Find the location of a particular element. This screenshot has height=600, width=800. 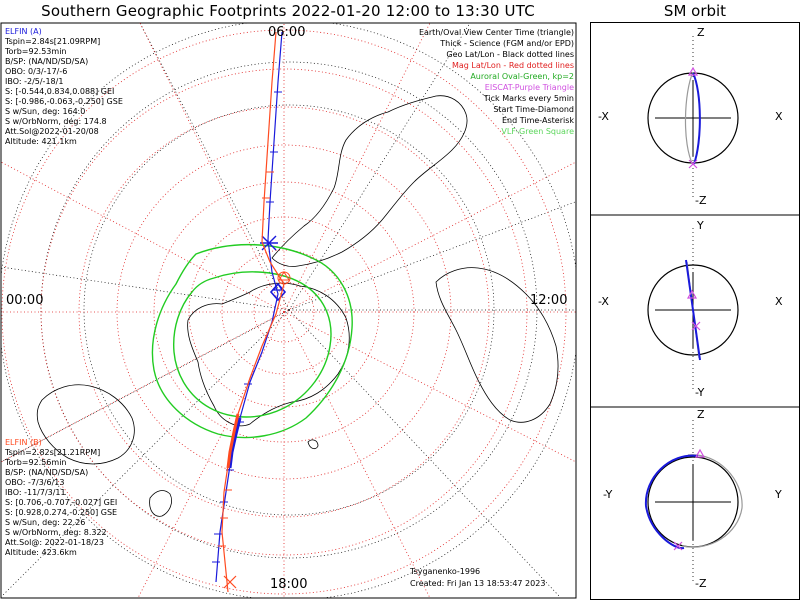

elfin-a-line: Att.Sol@2022-01-20/08 is located at coordinates (52, 131).